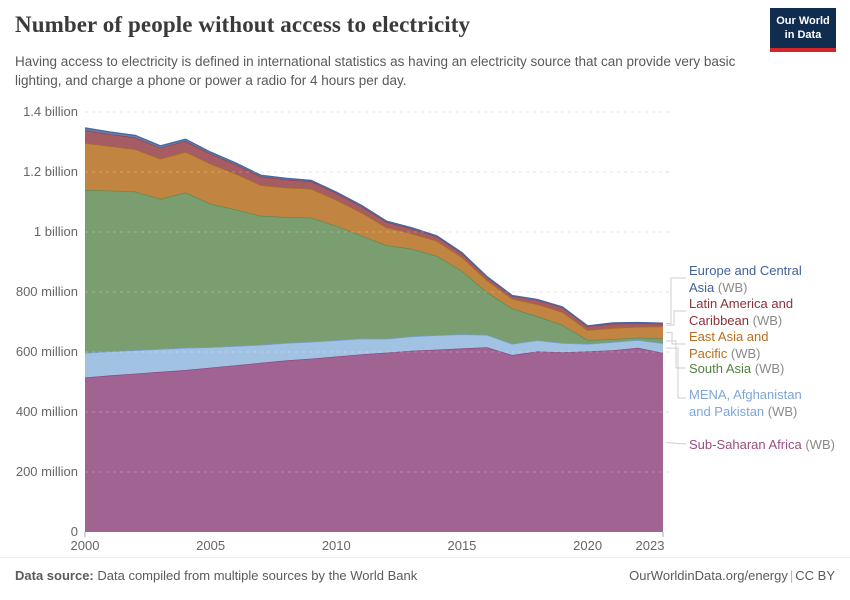  What do you see at coordinates (462, 545) in the screenshot?
I see `x-axis-label-2015: 2015` at bounding box center [462, 545].